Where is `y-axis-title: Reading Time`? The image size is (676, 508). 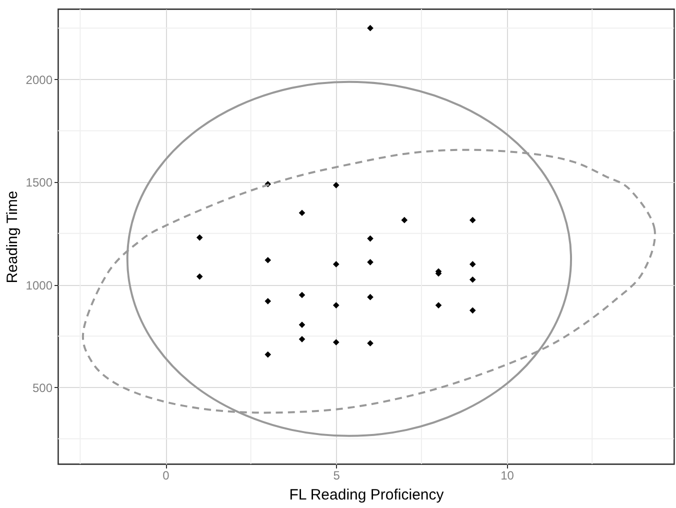
y-axis-title: Reading Time is located at coordinates (12, 237).